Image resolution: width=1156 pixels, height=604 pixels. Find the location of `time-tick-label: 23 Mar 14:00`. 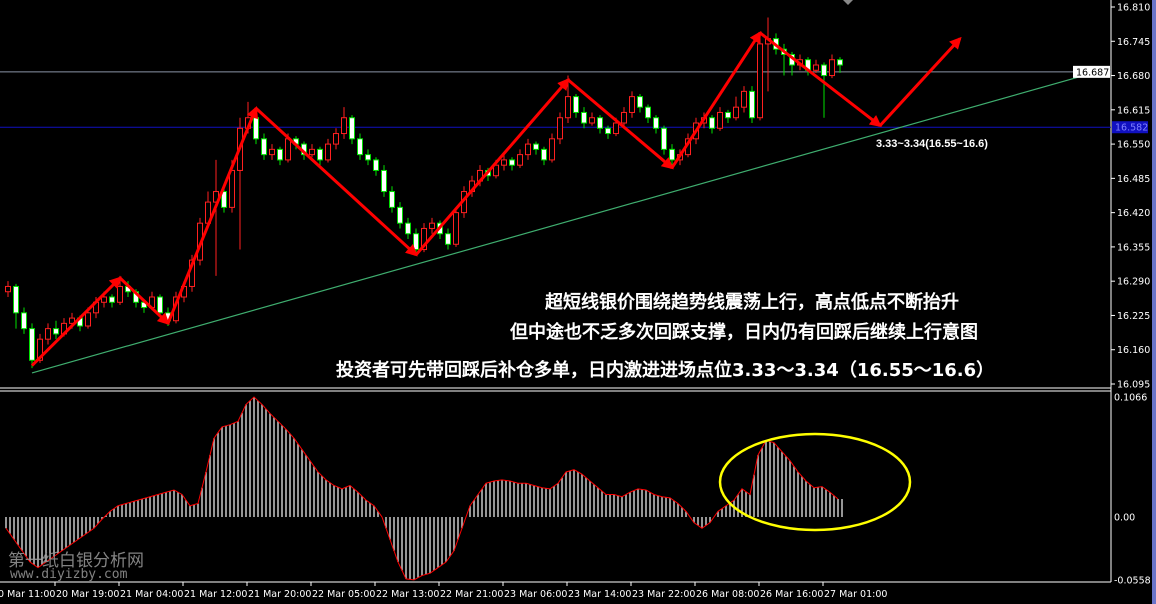

time-tick-label: 23 Mar 14:00 is located at coordinates (599, 594).